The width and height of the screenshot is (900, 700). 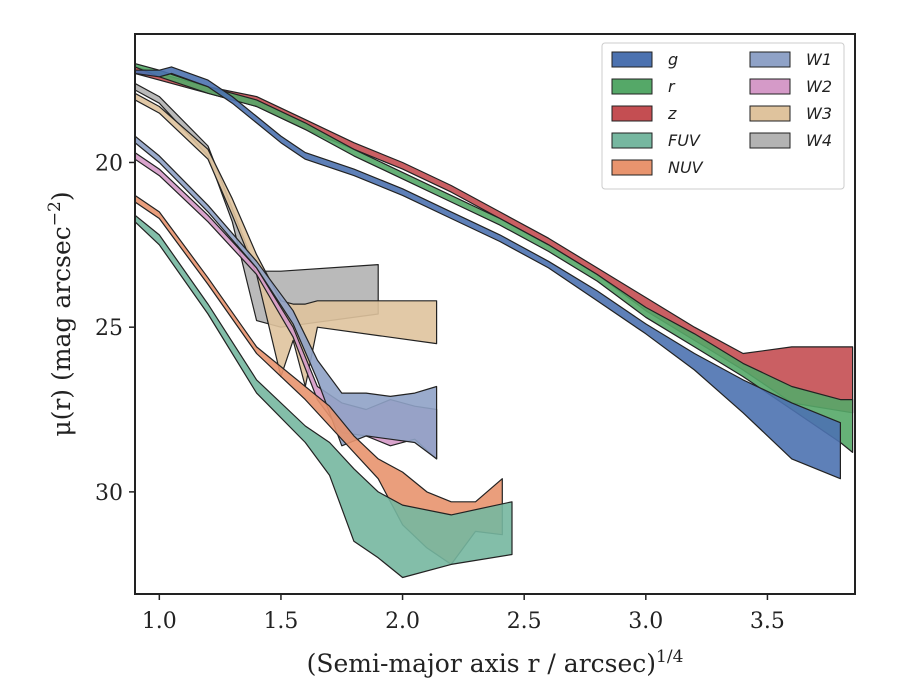 I want to click on legend-label-w2: W2, so click(x=819, y=86).